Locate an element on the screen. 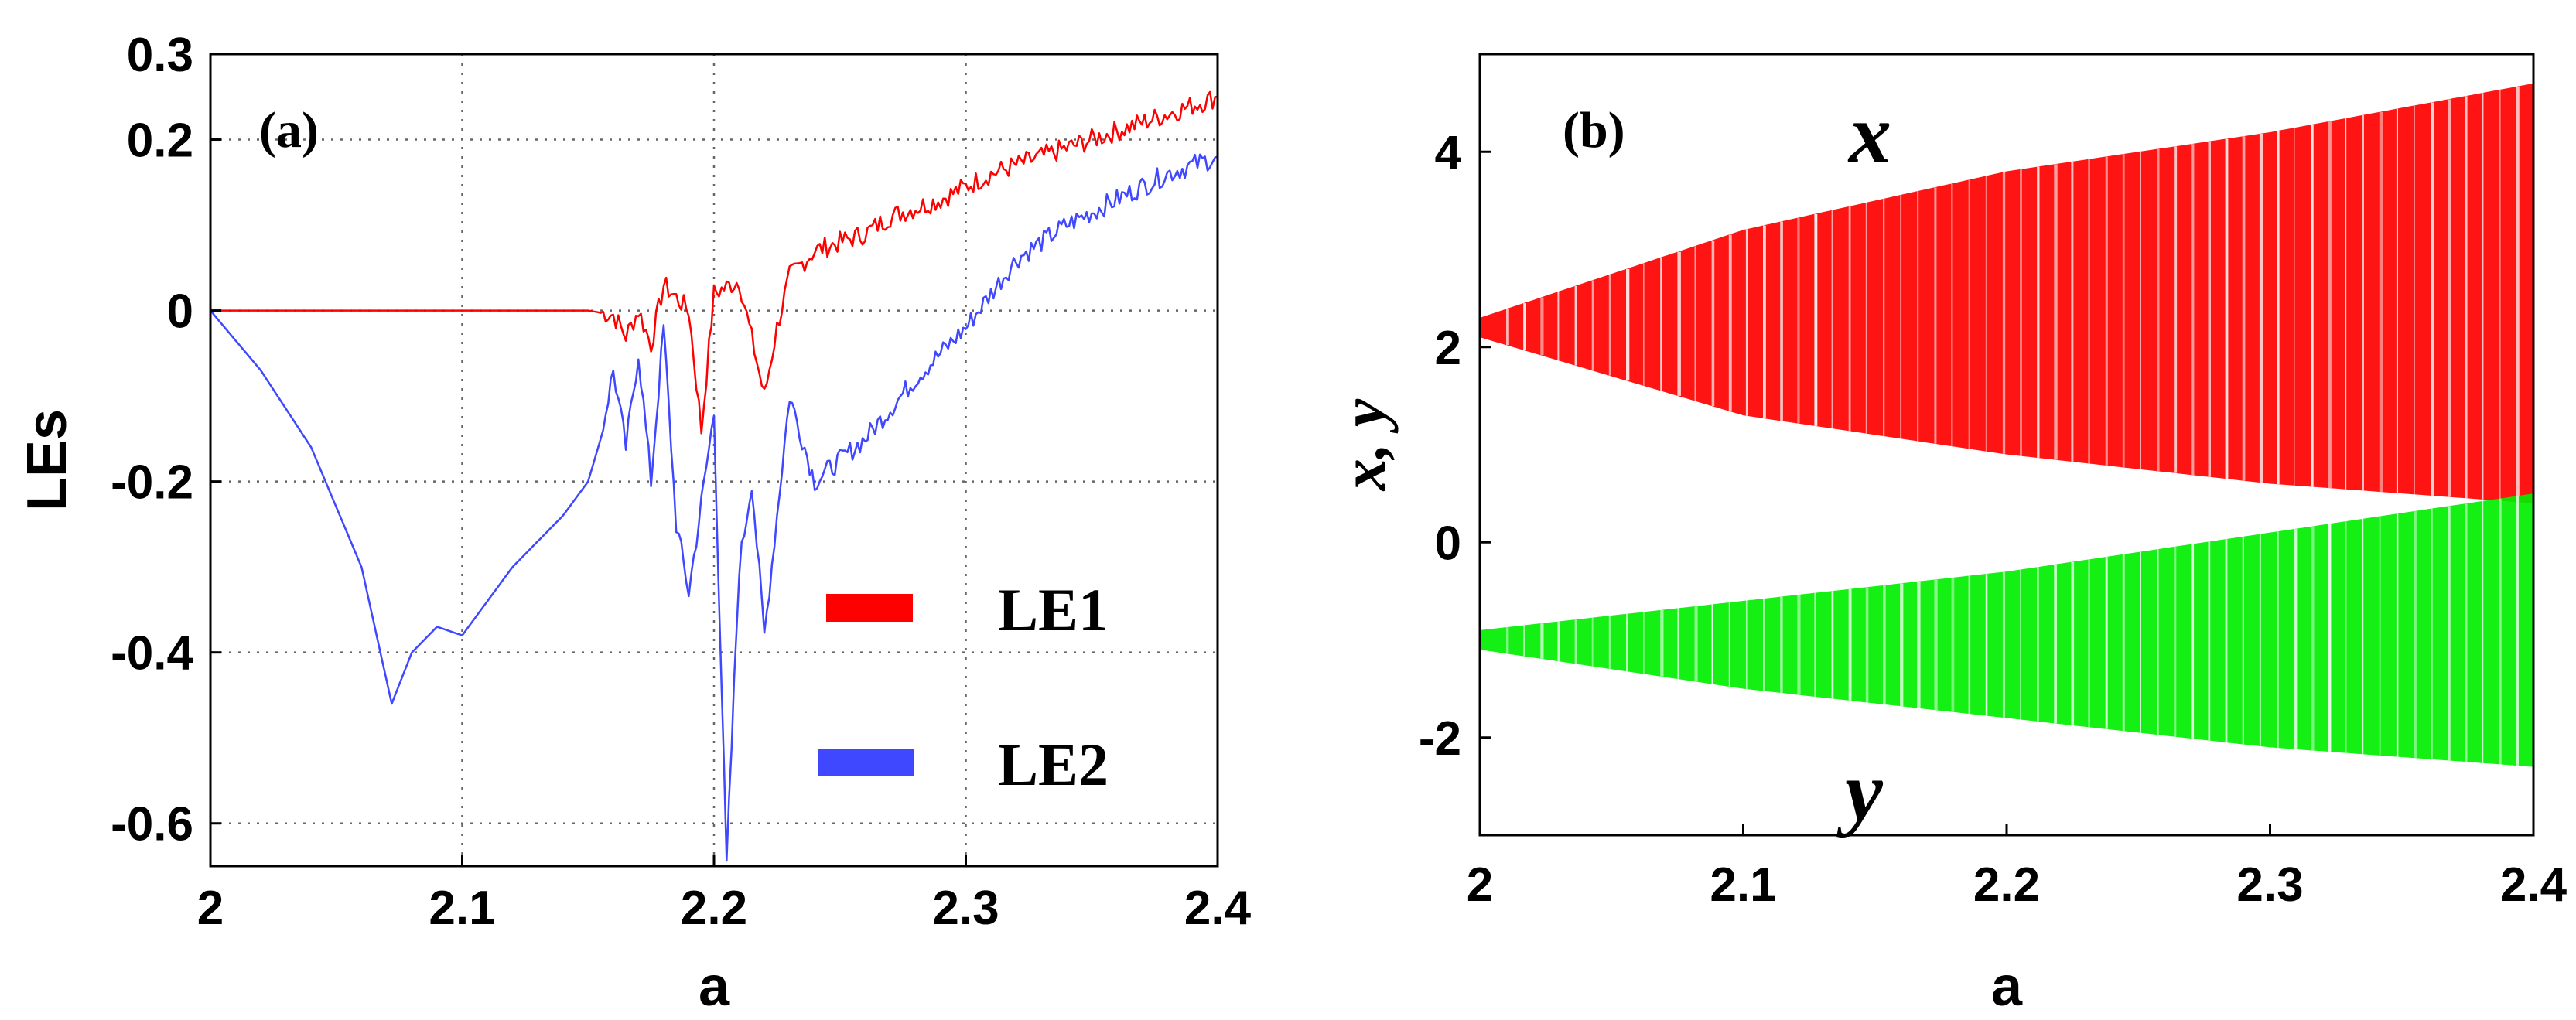 The height and width of the screenshot is (1020, 2576). panel-a-x-tick-label-0: 2 is located at coordinates (210, 908).